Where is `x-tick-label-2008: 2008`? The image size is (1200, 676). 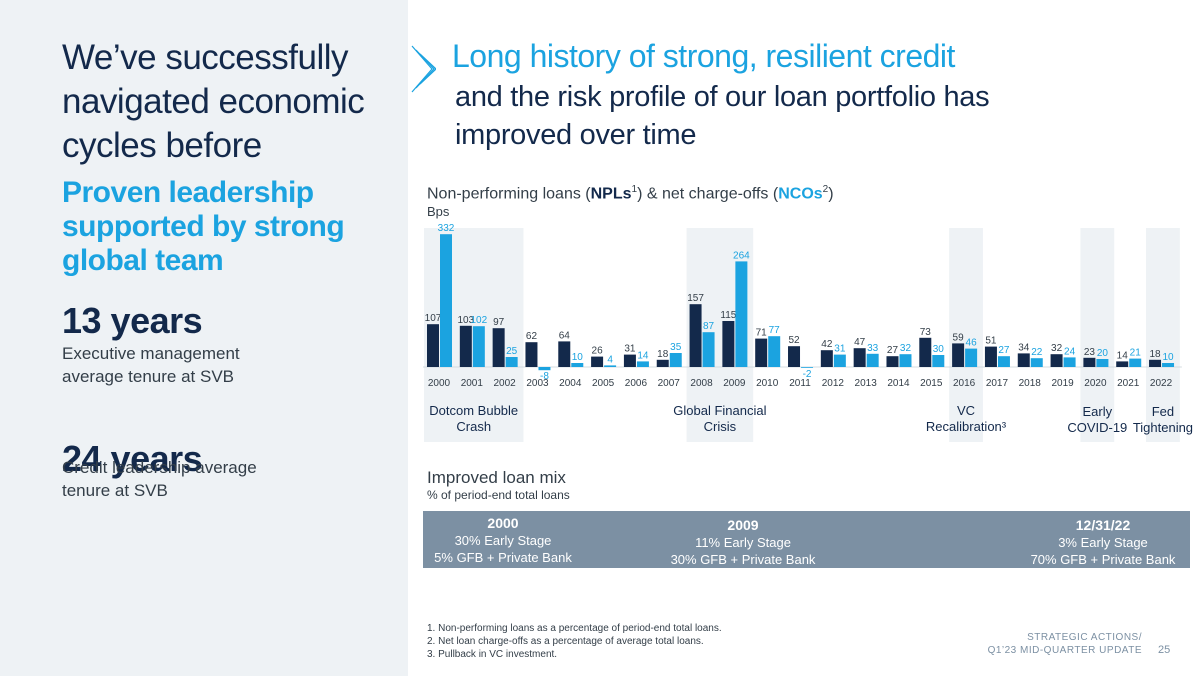 x-tick-label-2008: 2008 is located at coordinates (701, 383).